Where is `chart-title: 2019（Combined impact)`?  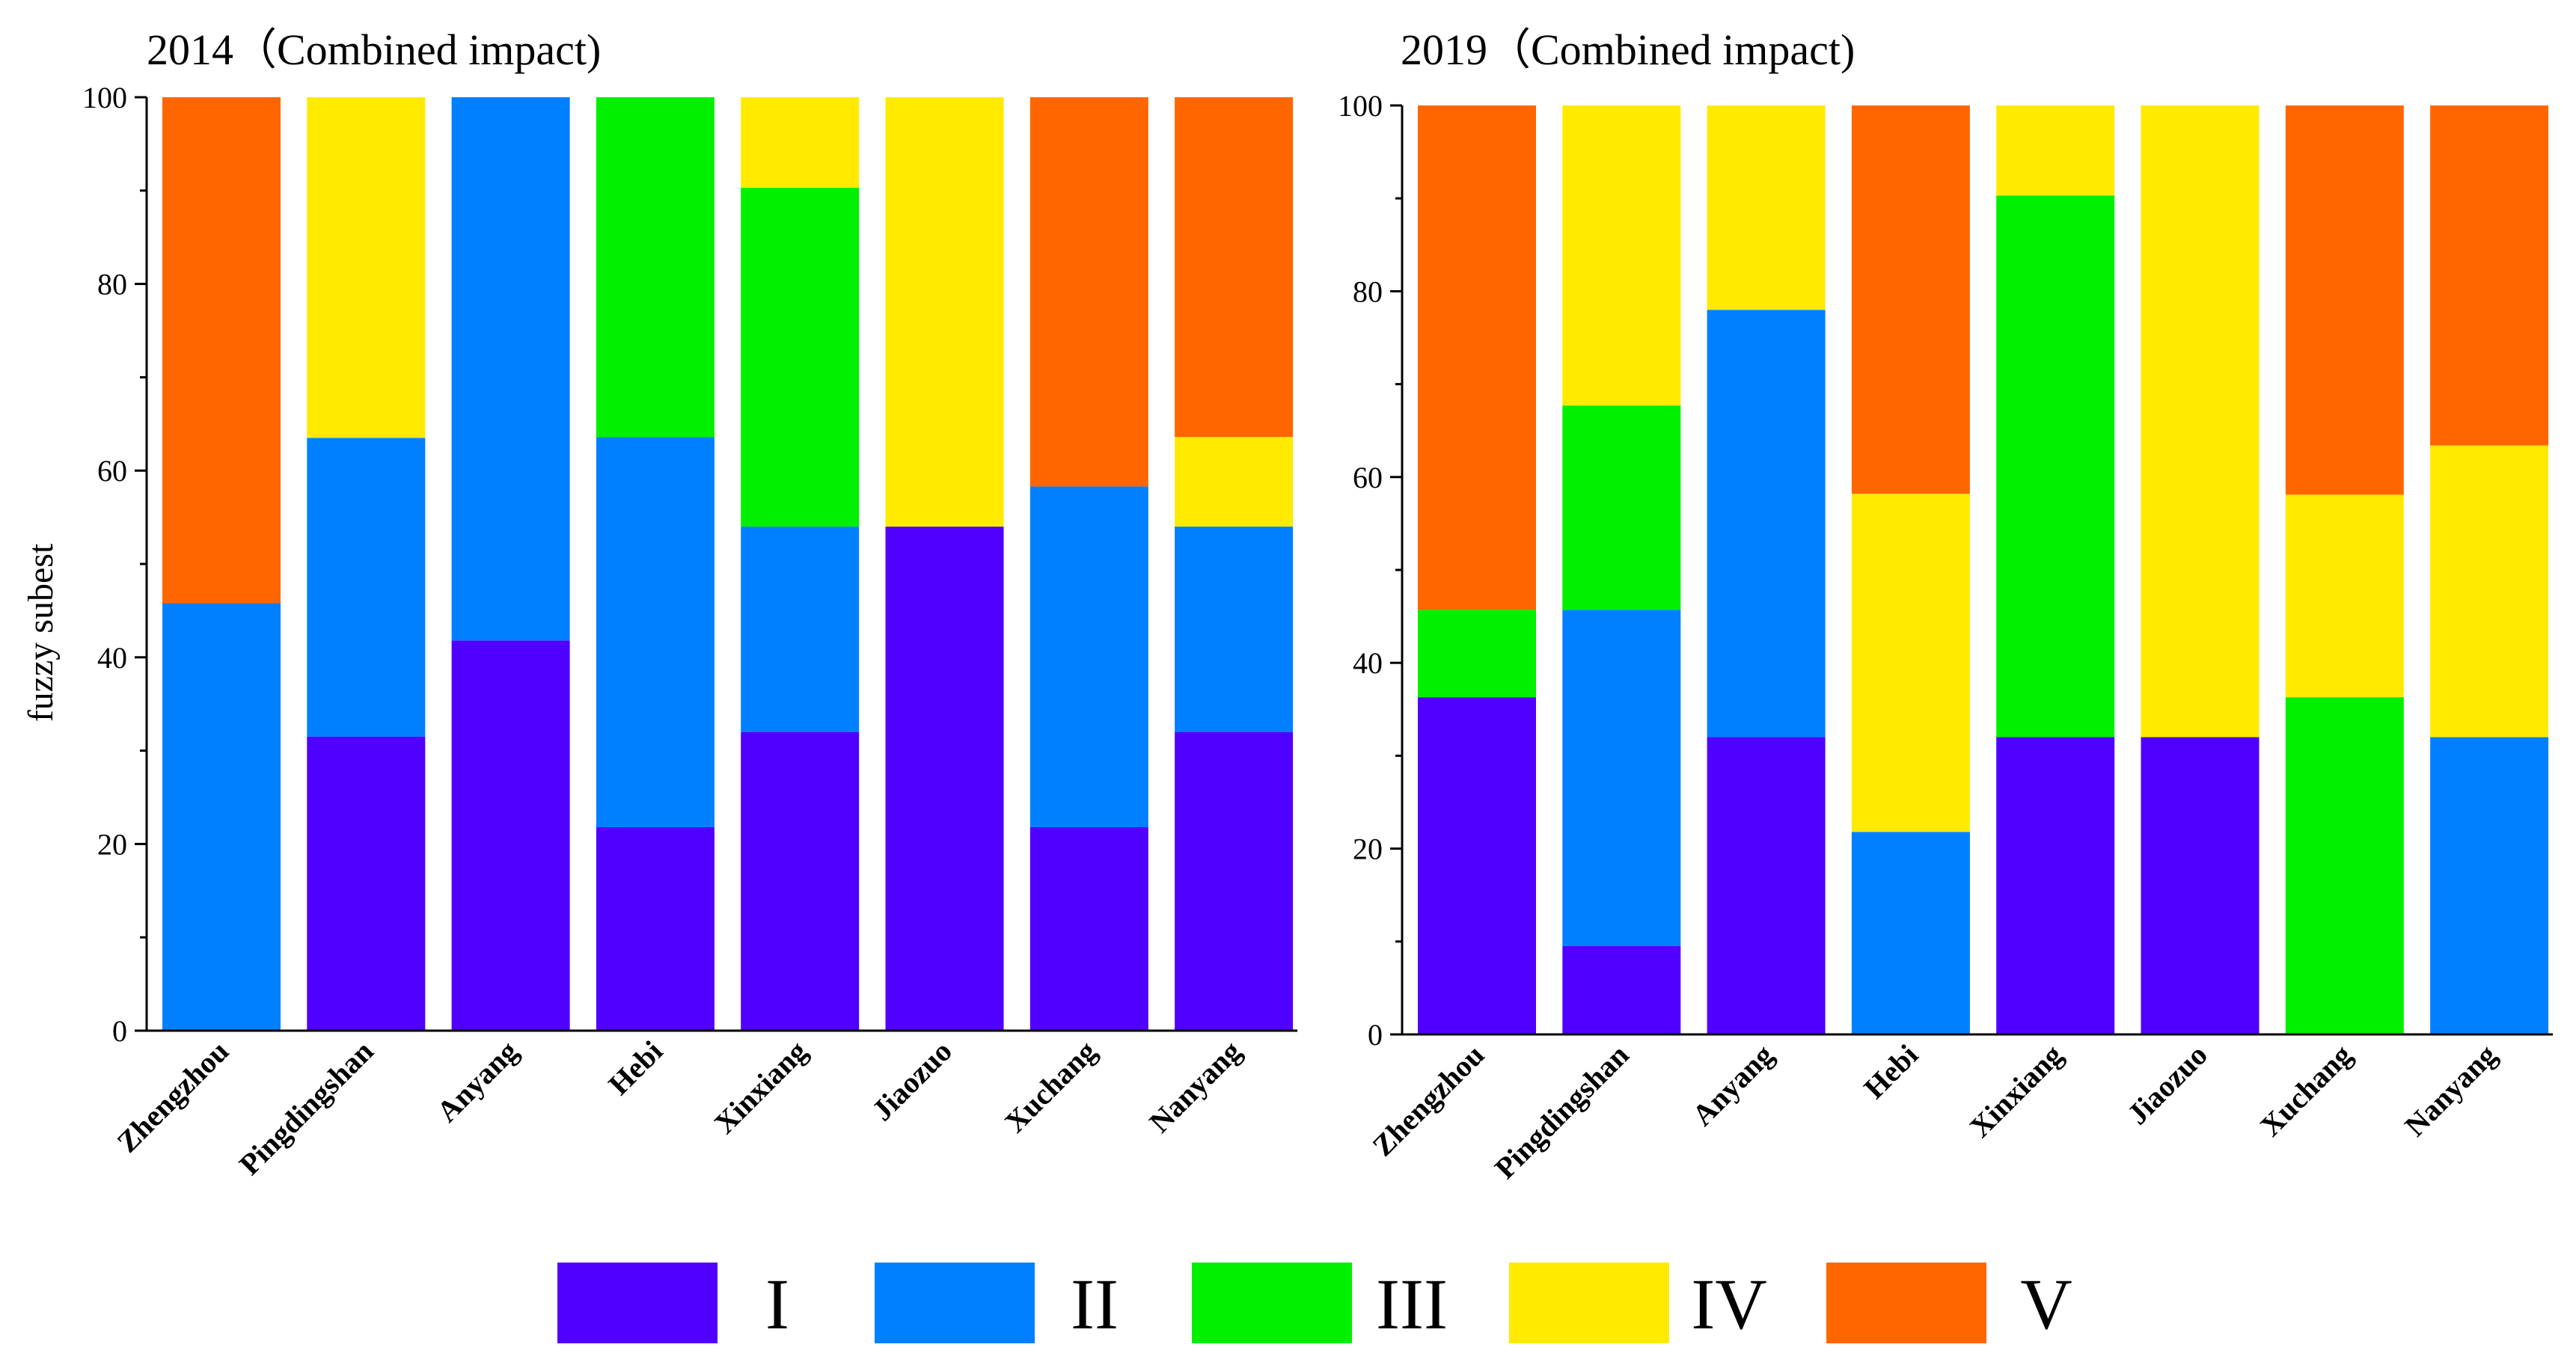
chart-title: 2019（Combined impact) is located at coordinates (1628, 49).